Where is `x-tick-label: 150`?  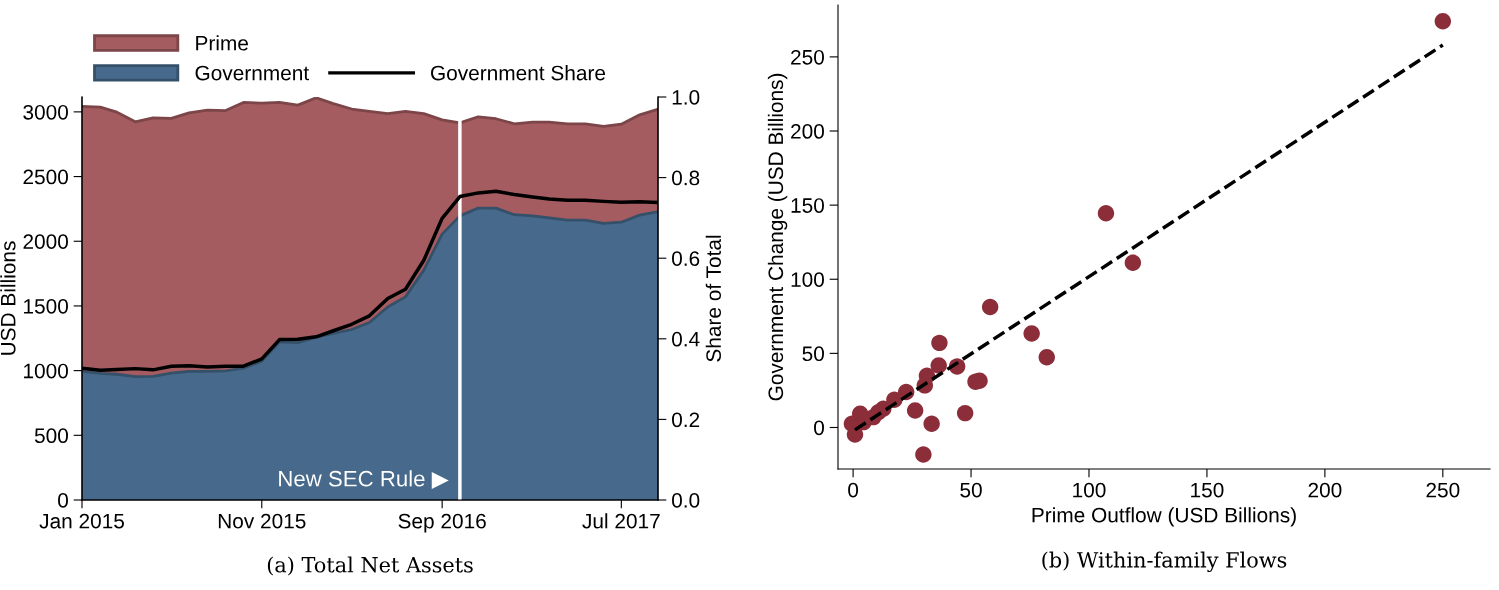
x-tick-label: 150 is located at coordinates (1207, 490).